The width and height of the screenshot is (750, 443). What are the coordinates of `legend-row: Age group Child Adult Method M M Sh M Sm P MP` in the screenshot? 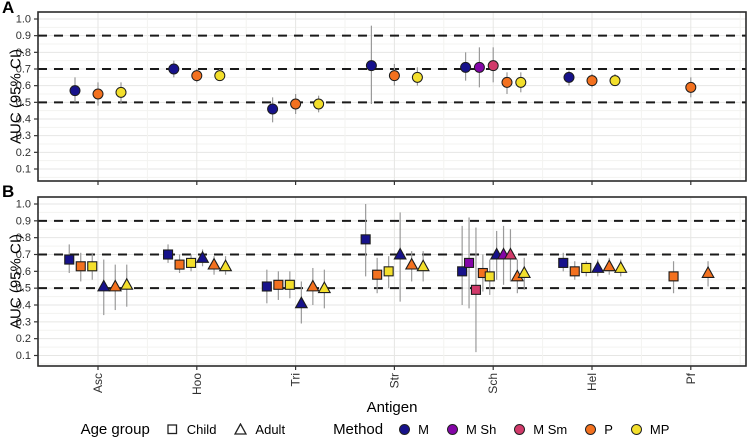 It's located at (375, 429).